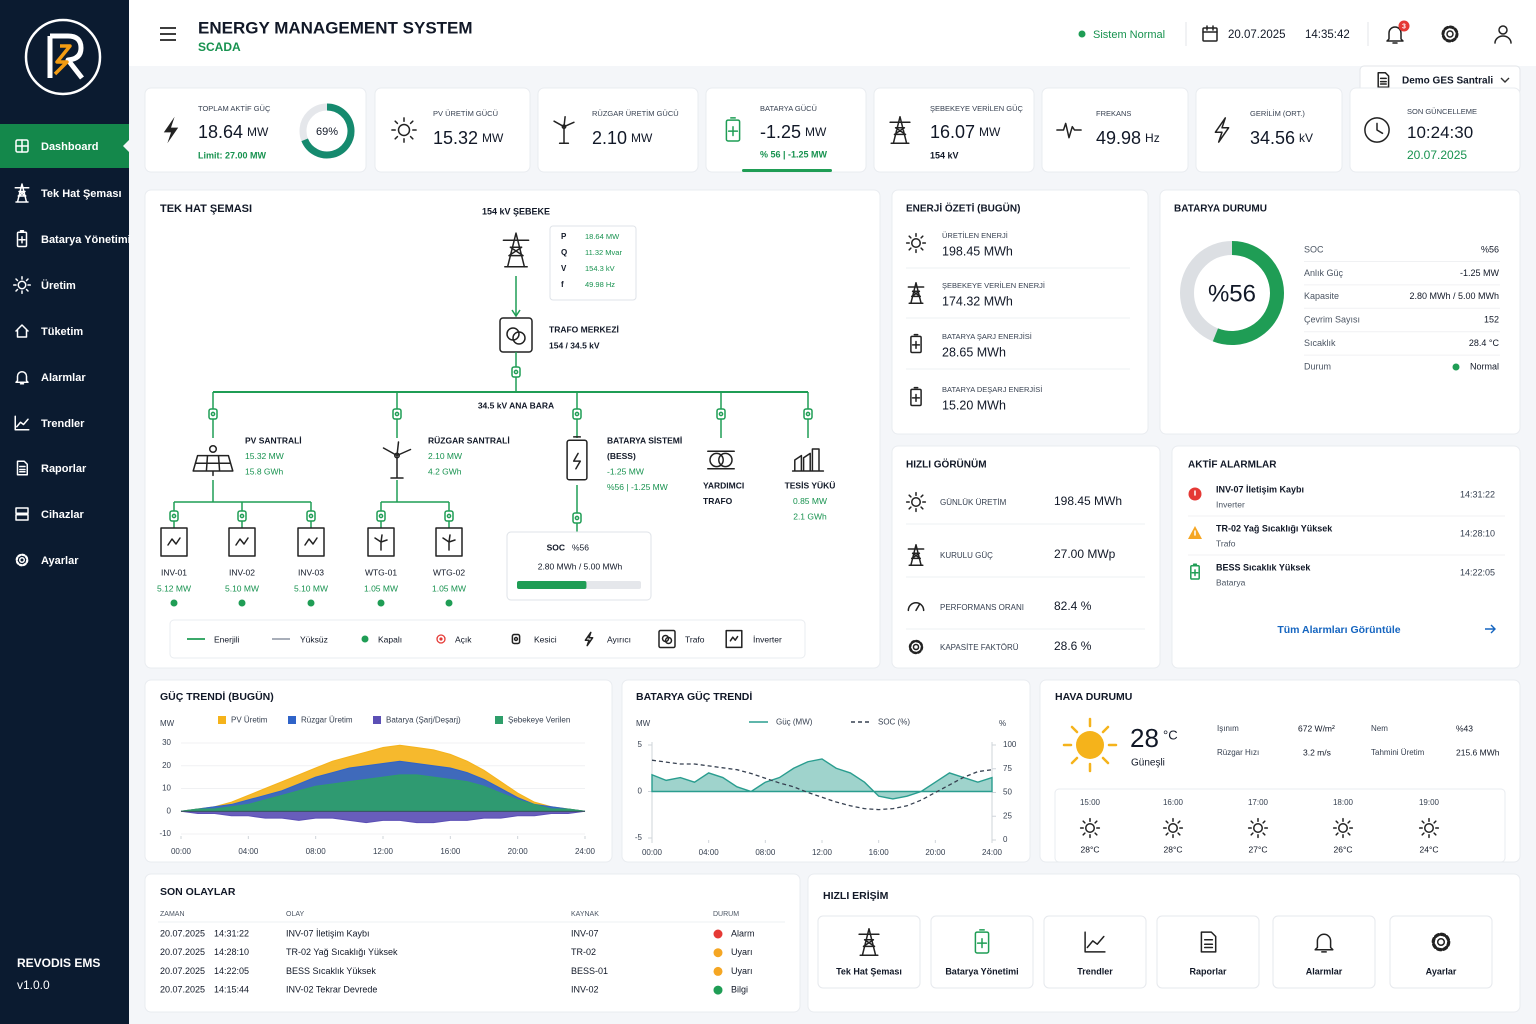 This screenshot has width=1536, height=1024. I want to click on icon-bolt, so click(171, 130).